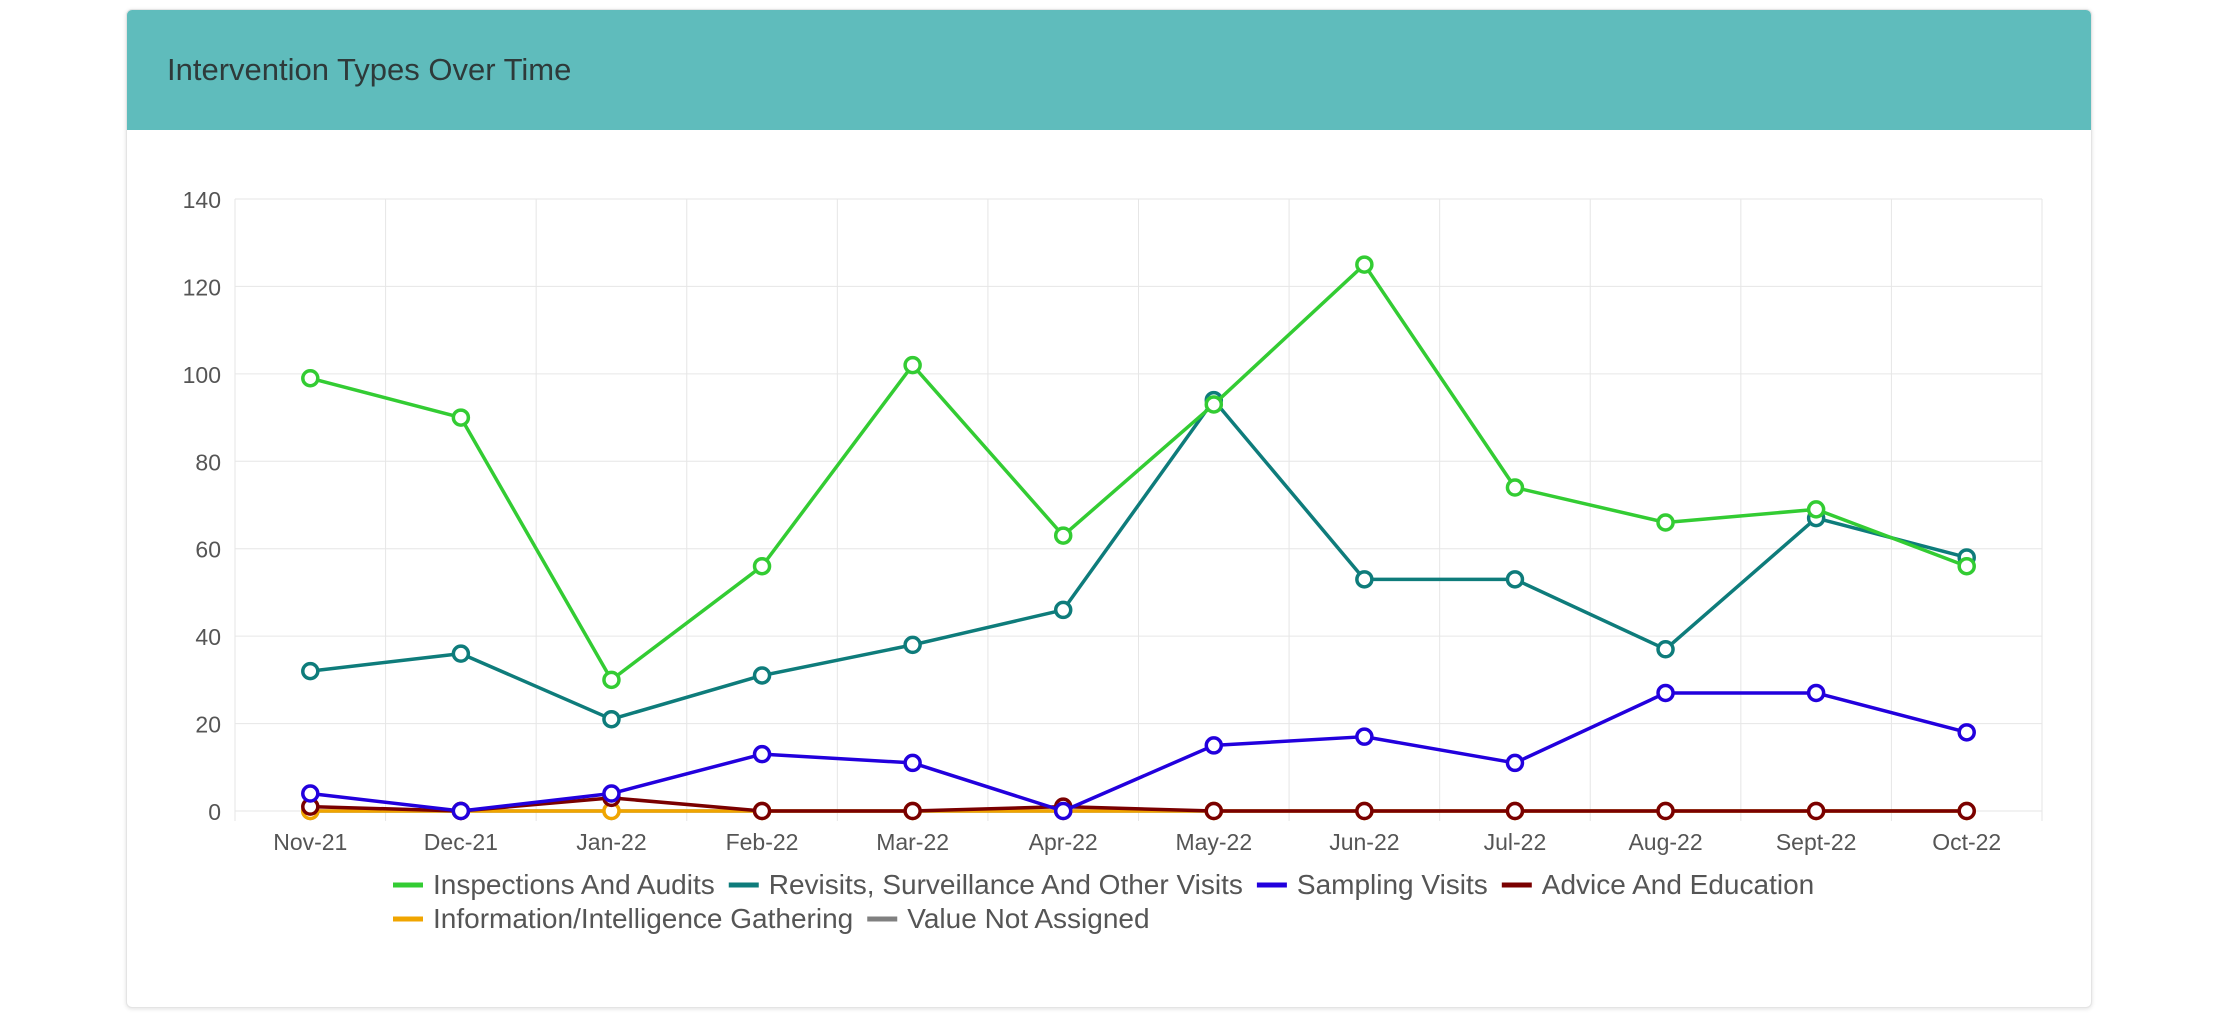 The image size is (2216, 1024). What do you see at coordinates (369, 69) in the screenshot?
I see `card-title: Intervention Types Over Time` at bounding box center [369, 69].